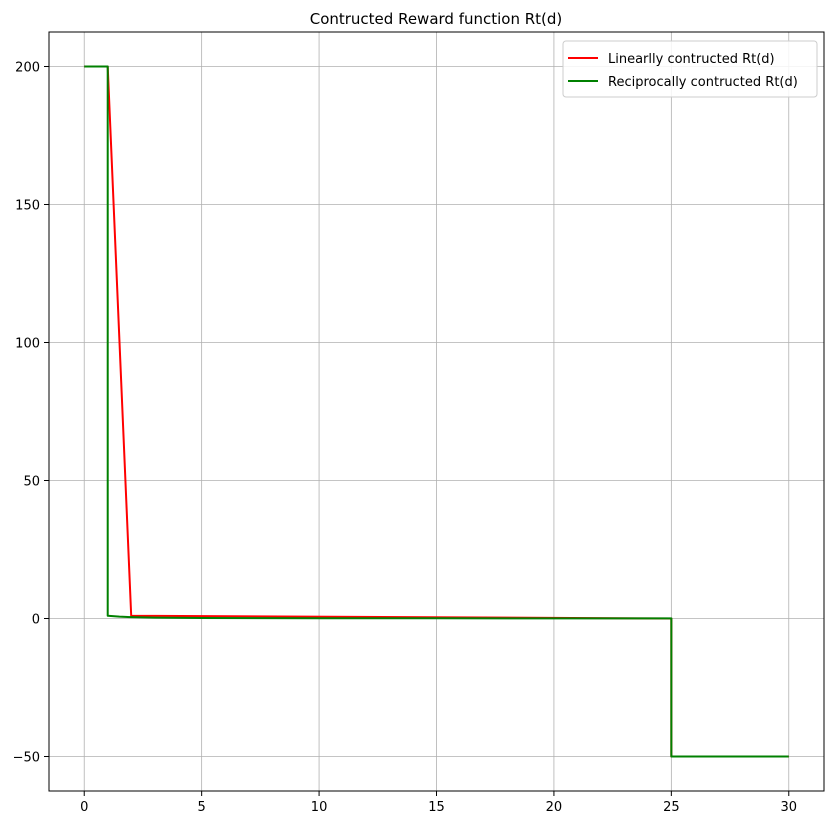 This screenshot has width=833, height=823. What do you see at coordinates (26, 758) in the screenshot?
I see `y-tick-label: −50` at bounding box center [26, 758].